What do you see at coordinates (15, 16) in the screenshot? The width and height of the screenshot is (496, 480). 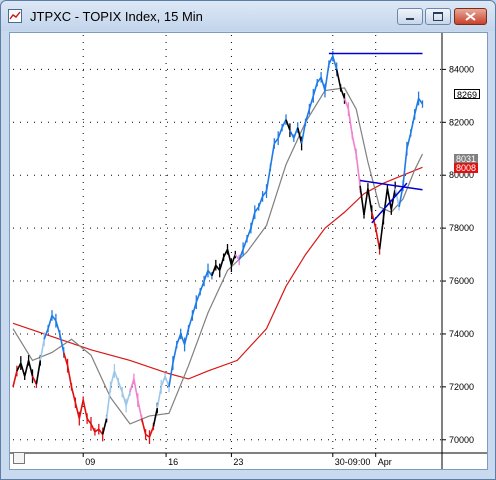 I see `chart-app-icon` at bounding box center [15, 16].